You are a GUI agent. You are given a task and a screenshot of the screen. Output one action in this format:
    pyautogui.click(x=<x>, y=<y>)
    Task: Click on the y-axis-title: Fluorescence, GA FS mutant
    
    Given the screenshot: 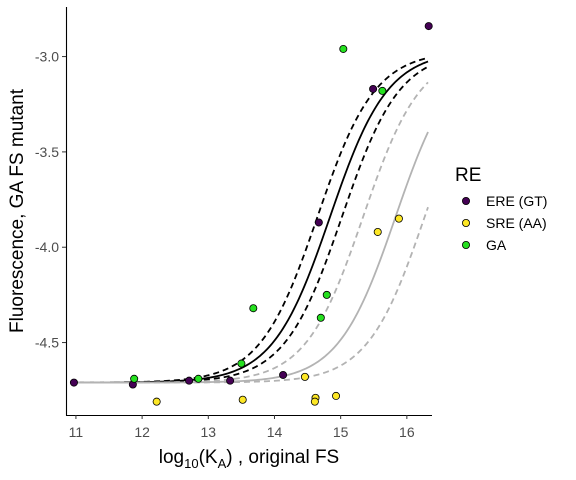 What is the action you would take?
    pyautogui.click(x=17, y=210)
    